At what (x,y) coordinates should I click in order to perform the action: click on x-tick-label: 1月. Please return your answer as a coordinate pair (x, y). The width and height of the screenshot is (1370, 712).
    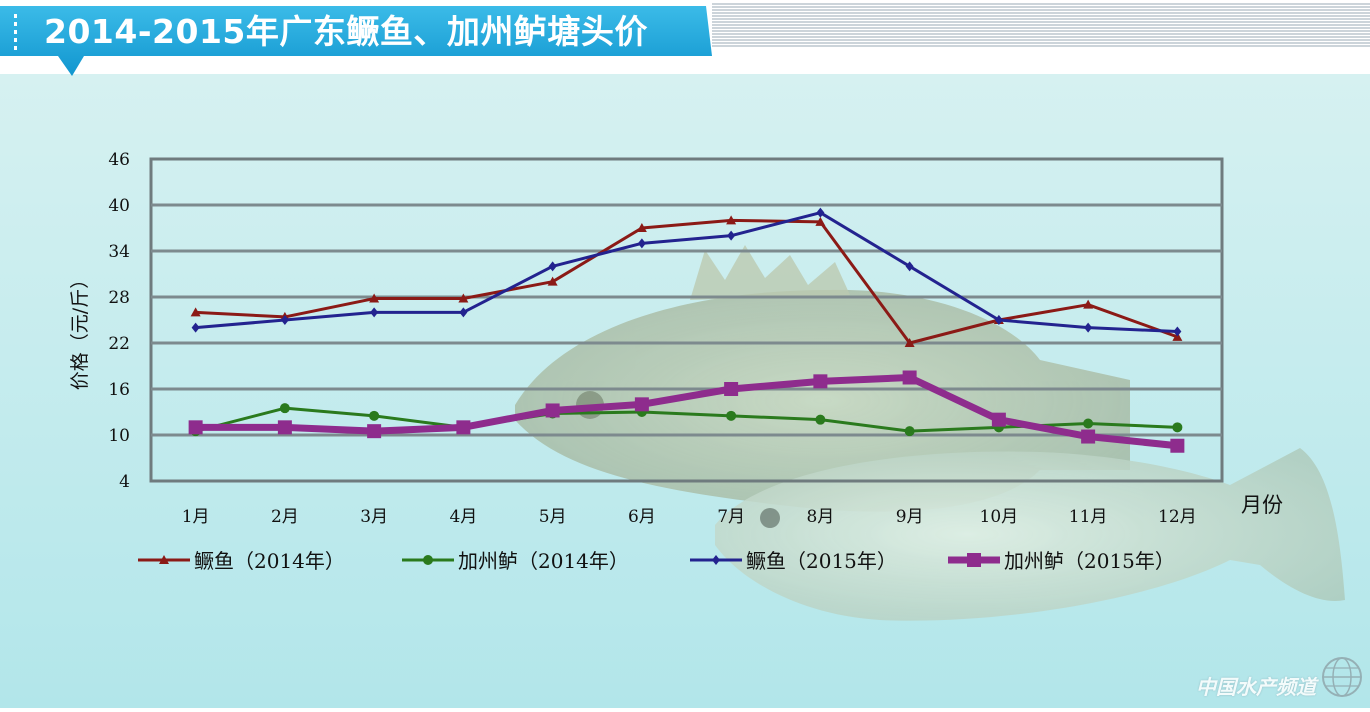
    Looking at the image, I should click on (196, 517).